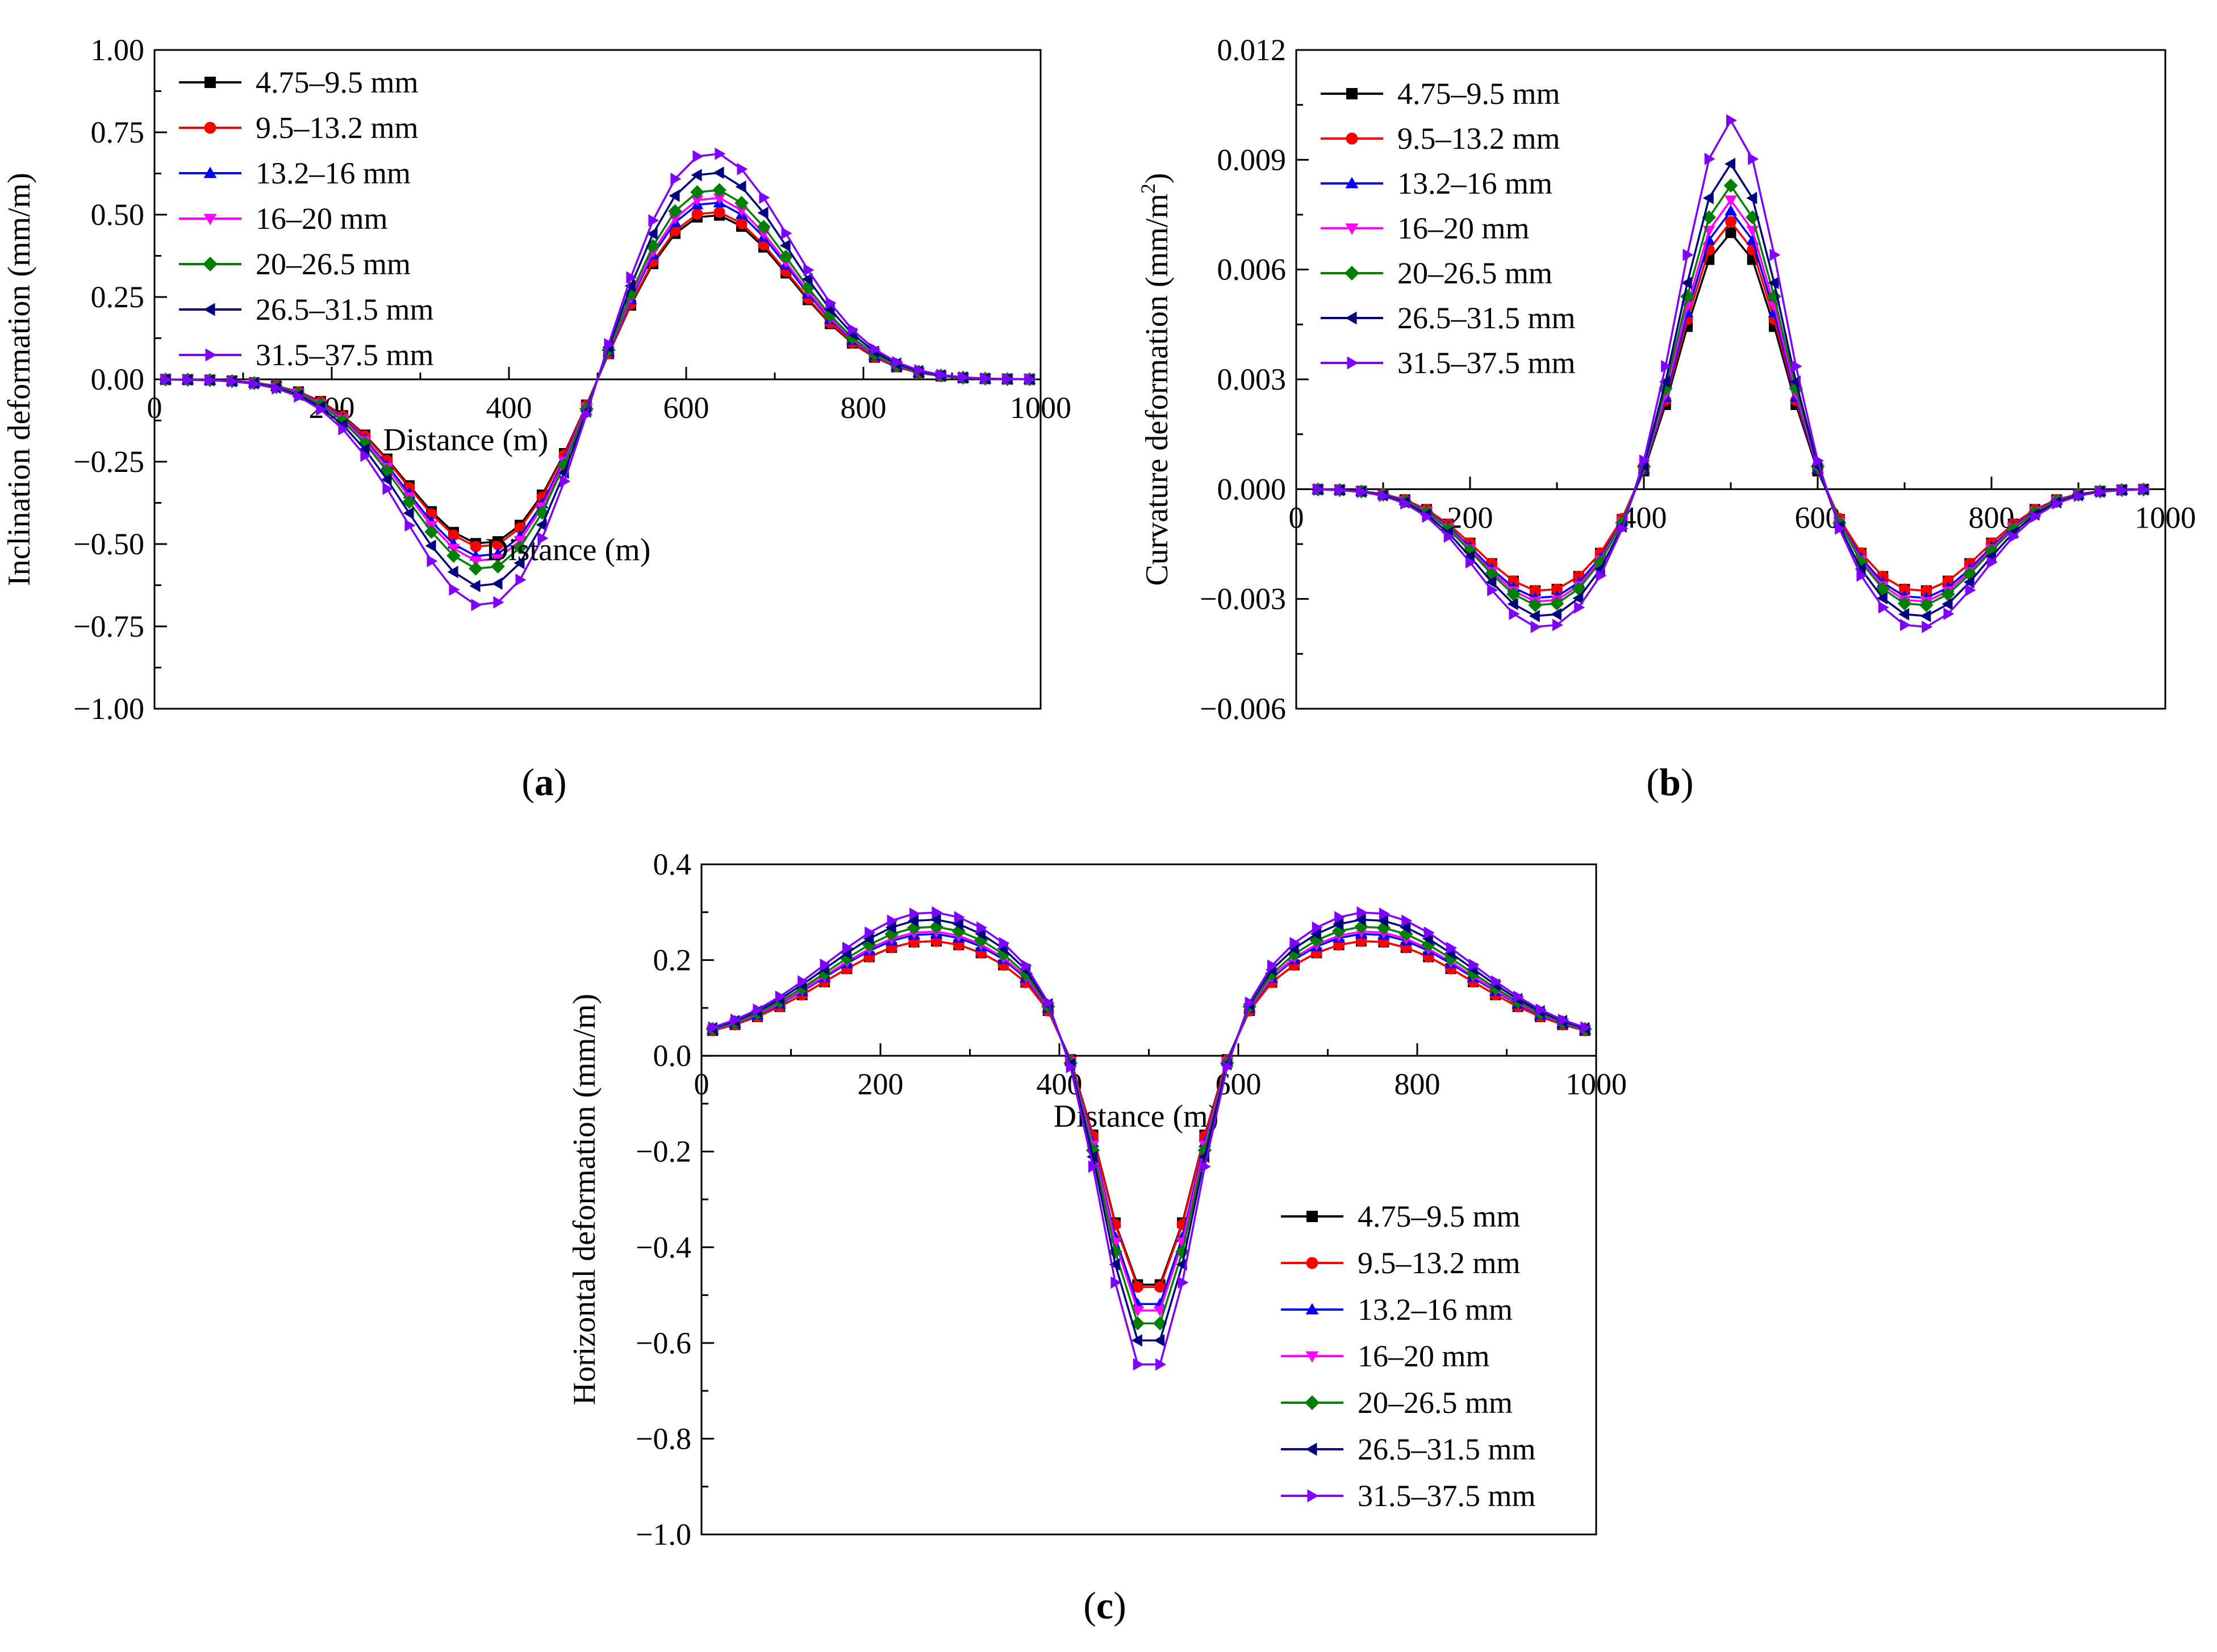 The width and height of the screenshot is (2217, 1652). Describe the element at coordinates (1486, 318) in the screenshot. I see `legend-label: 26.5–31.5 mm` at that location.